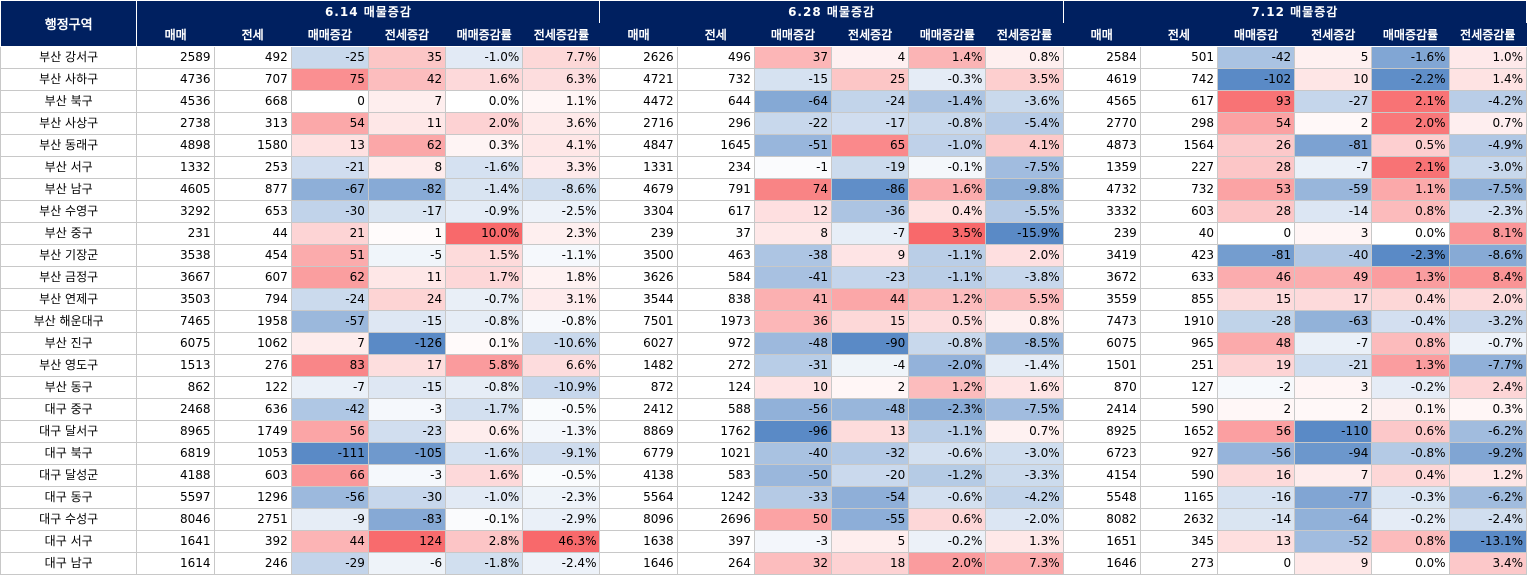 This screenshot has height=575, width=1527. Describe the element at coordinates (561, 409) in the screenshot. I see `data-cell: -0.5%` at that location.